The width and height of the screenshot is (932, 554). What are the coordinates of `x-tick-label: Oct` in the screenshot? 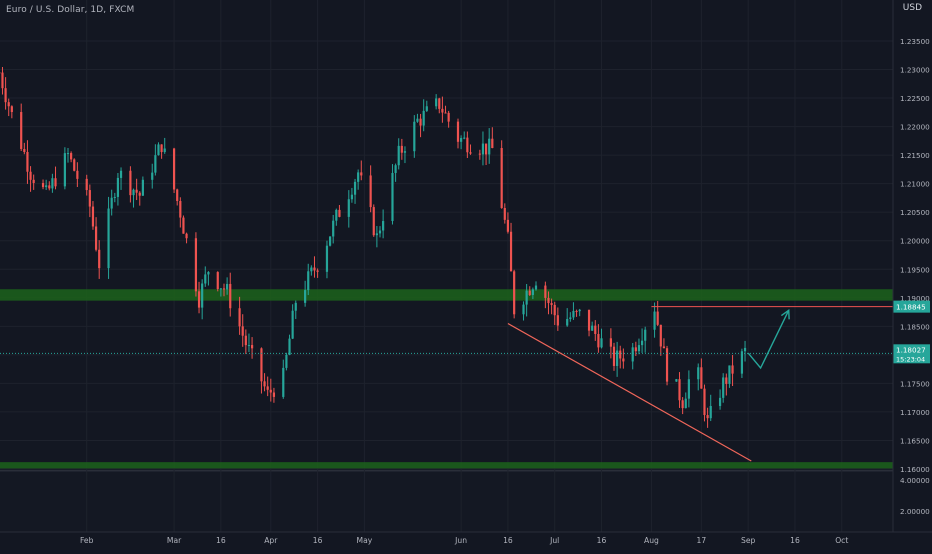 It's located at (841, 540).